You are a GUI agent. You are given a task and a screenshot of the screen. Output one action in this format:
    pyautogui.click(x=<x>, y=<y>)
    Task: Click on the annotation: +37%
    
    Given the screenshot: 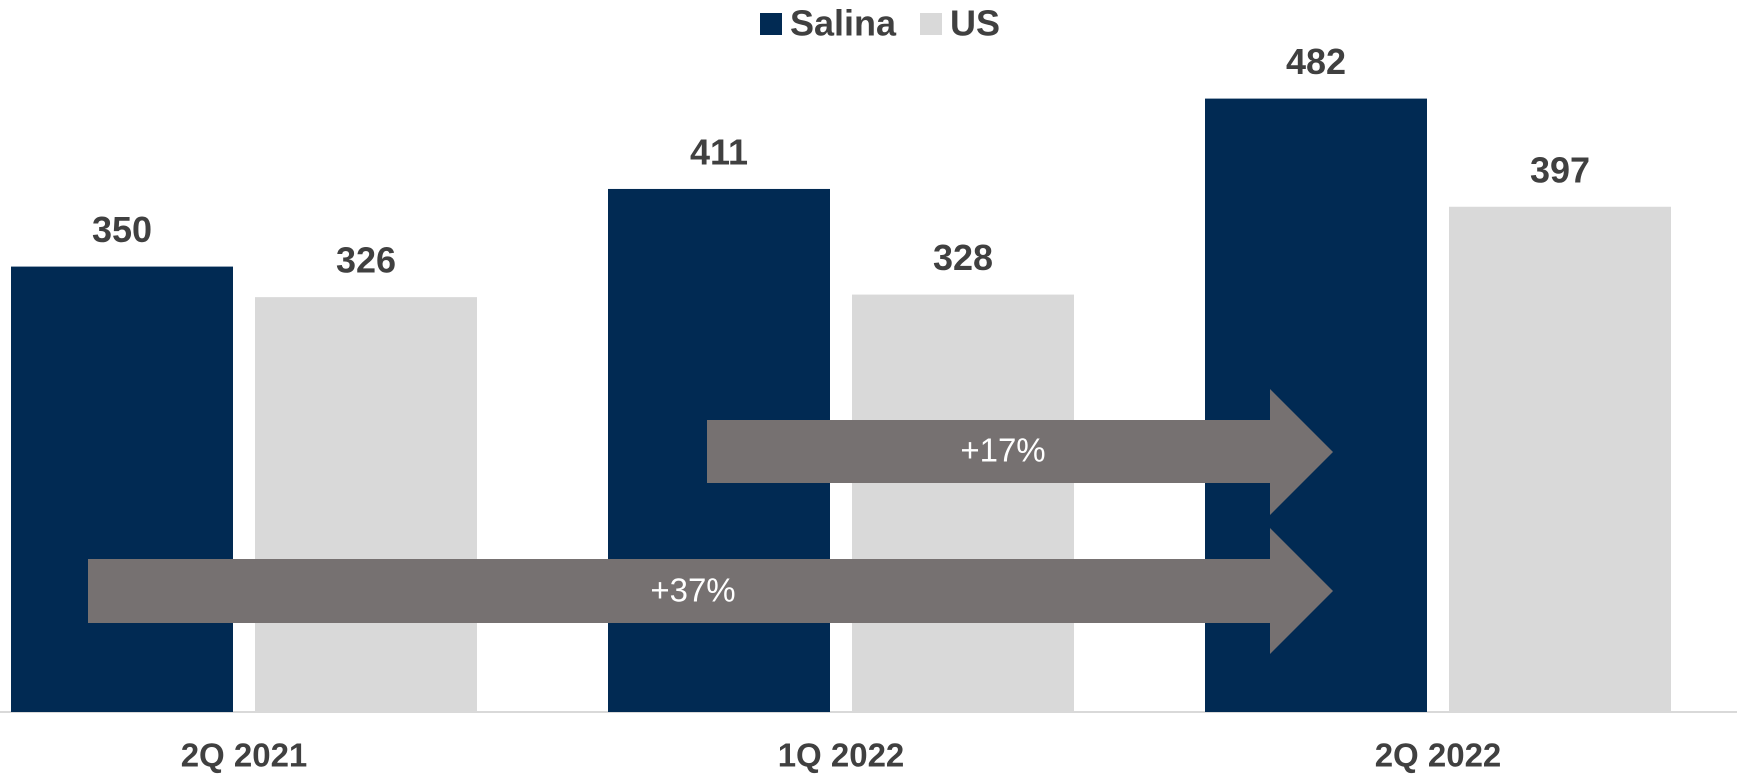 What is the action you would take?
    pyautogui.click(x=692, y=590)
    